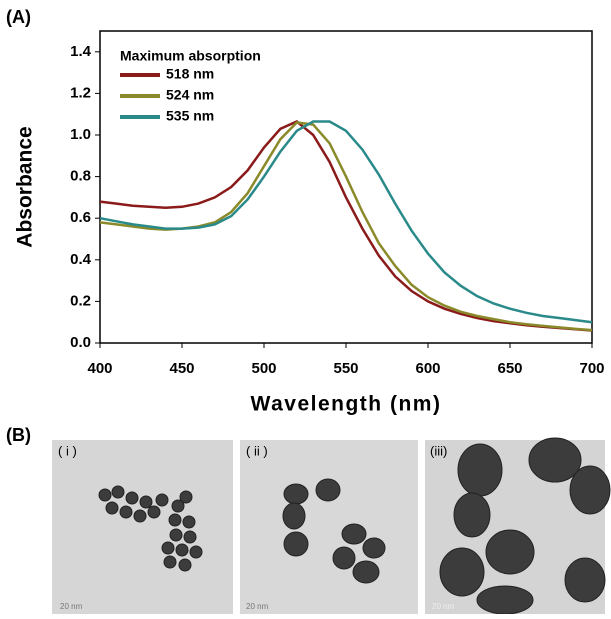 The image size is (611, 619). Describe the element at coordinates (80, 217) in the screenshot. I see `y-tick-label: 0.6` at that location.